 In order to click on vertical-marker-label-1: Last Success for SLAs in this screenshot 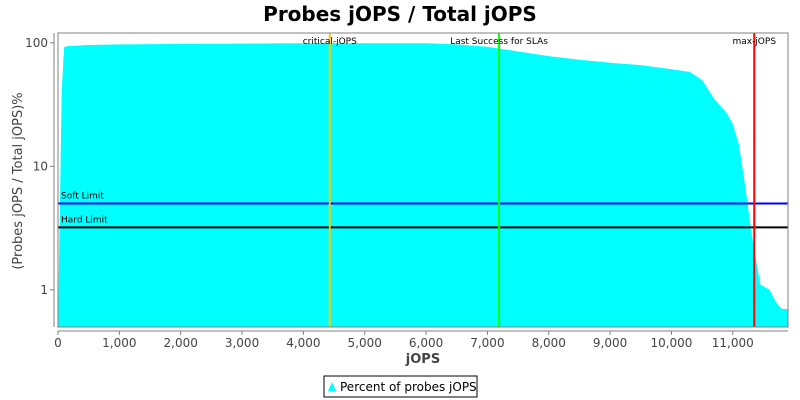, I will do `click(499, 42)`.